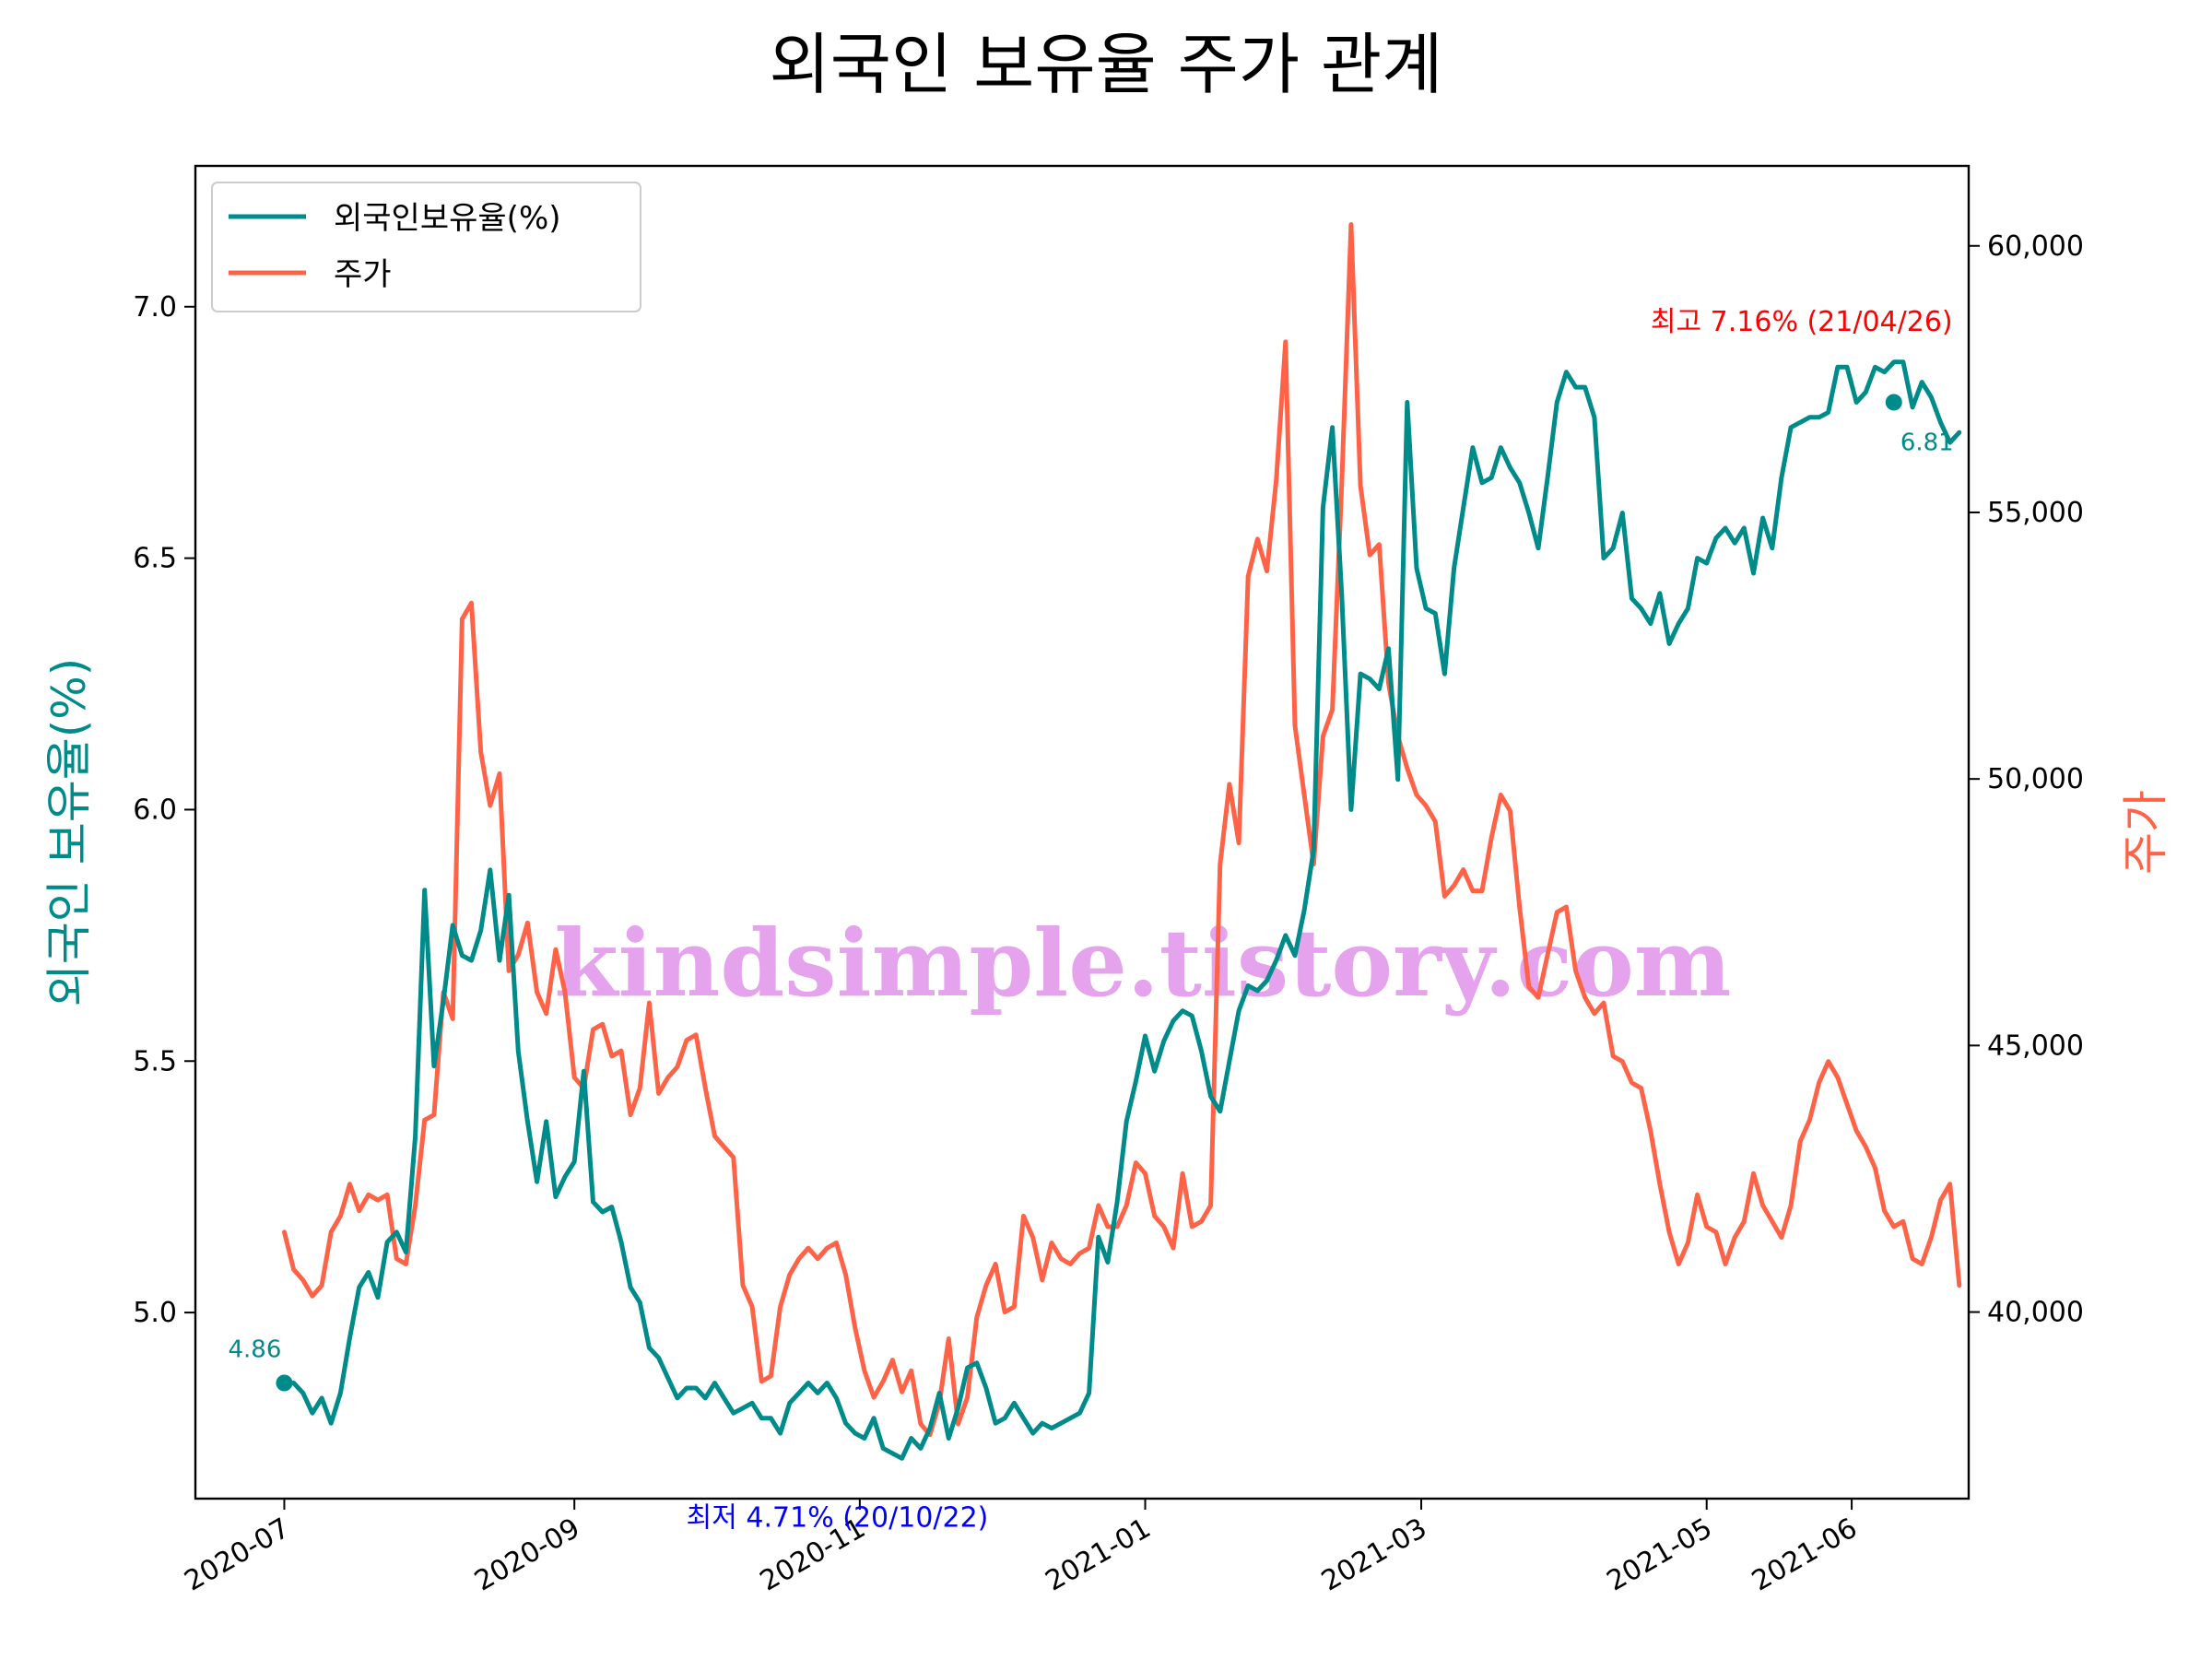 The width and height of the screenshot is (2212, 1659). What do you see at coordinates (363, 274) in the screenshot?
I see `legend-label-price: 주가` at bounding box center [363, 274].